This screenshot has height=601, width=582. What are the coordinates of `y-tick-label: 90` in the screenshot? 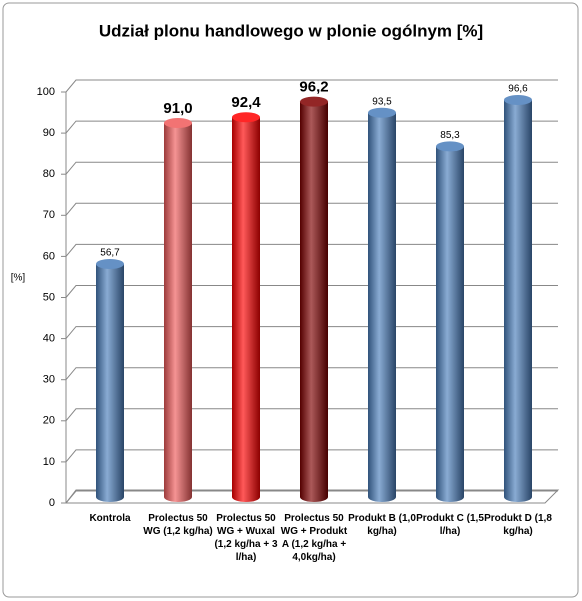 It's located at (49, 133).